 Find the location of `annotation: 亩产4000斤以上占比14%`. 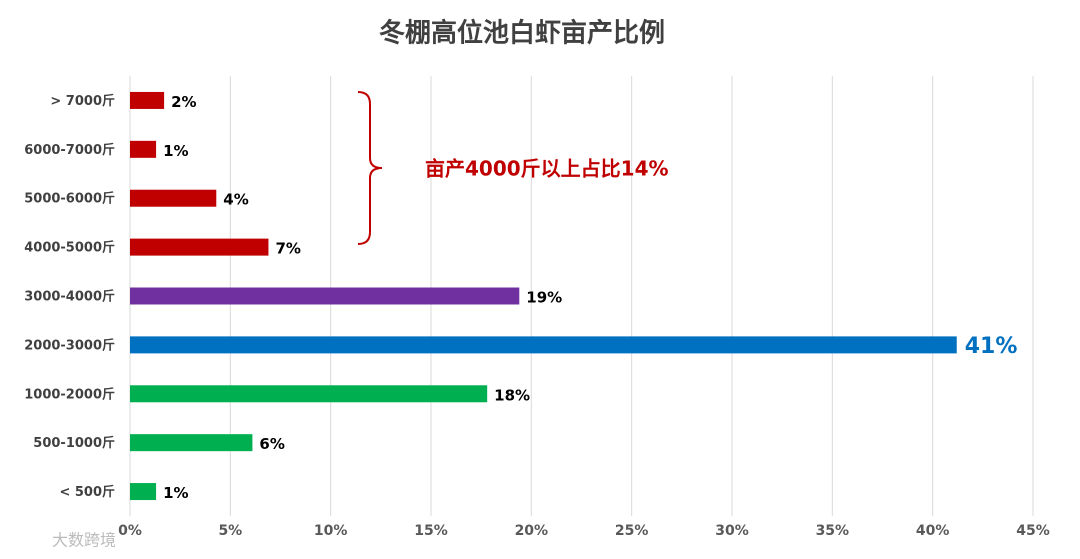

annotation: 亩产4000斤以上占比14% is located at coordinates (547, 169).